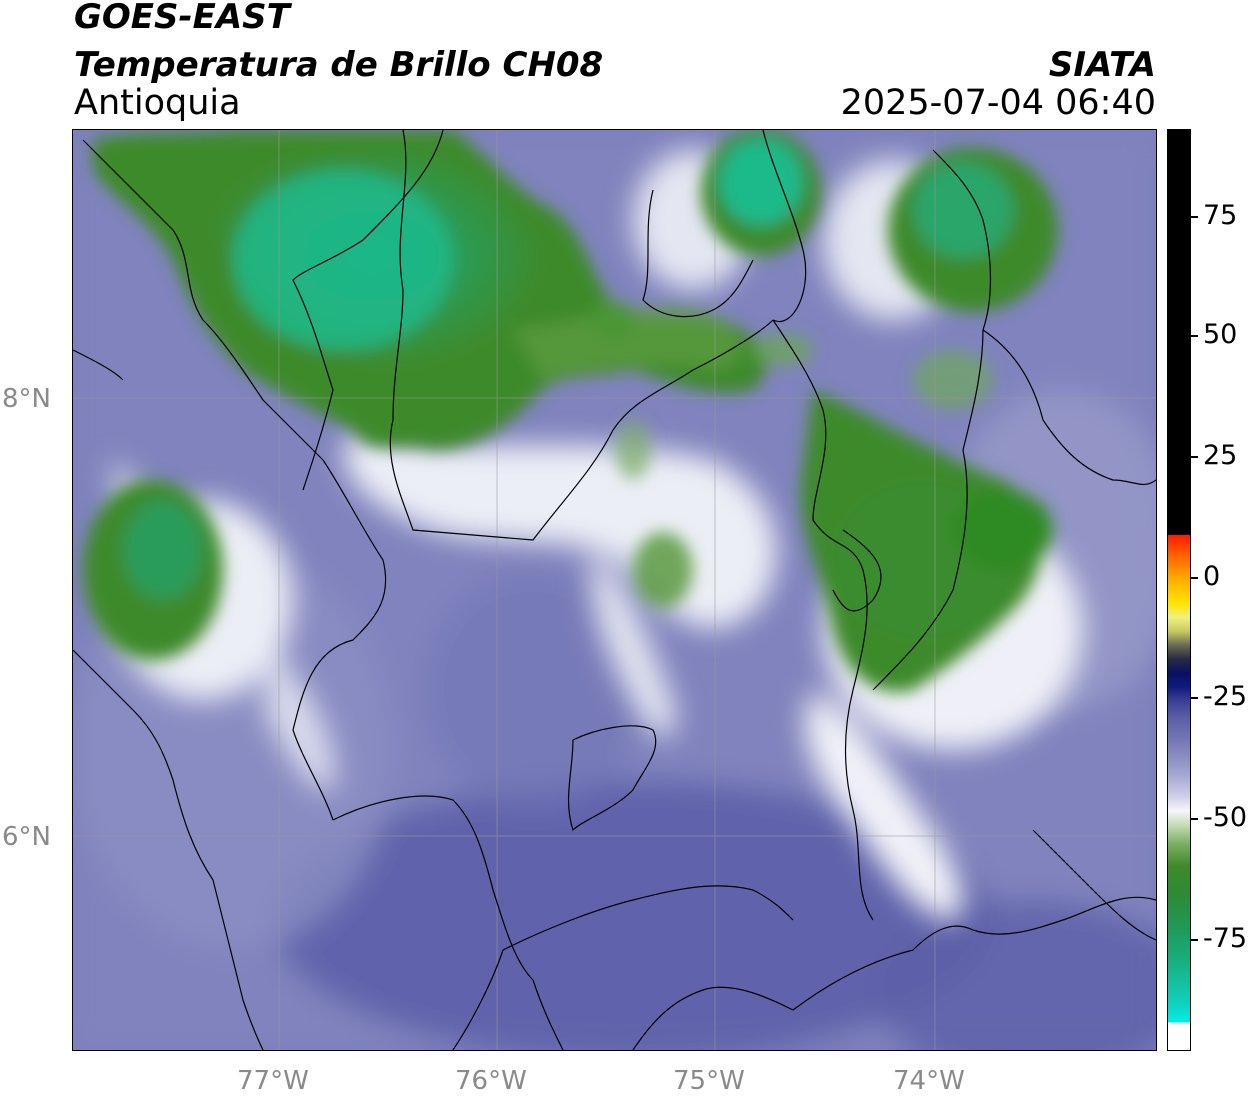  I want to click on colorbar-label-75: 75, so click(1220, 215).